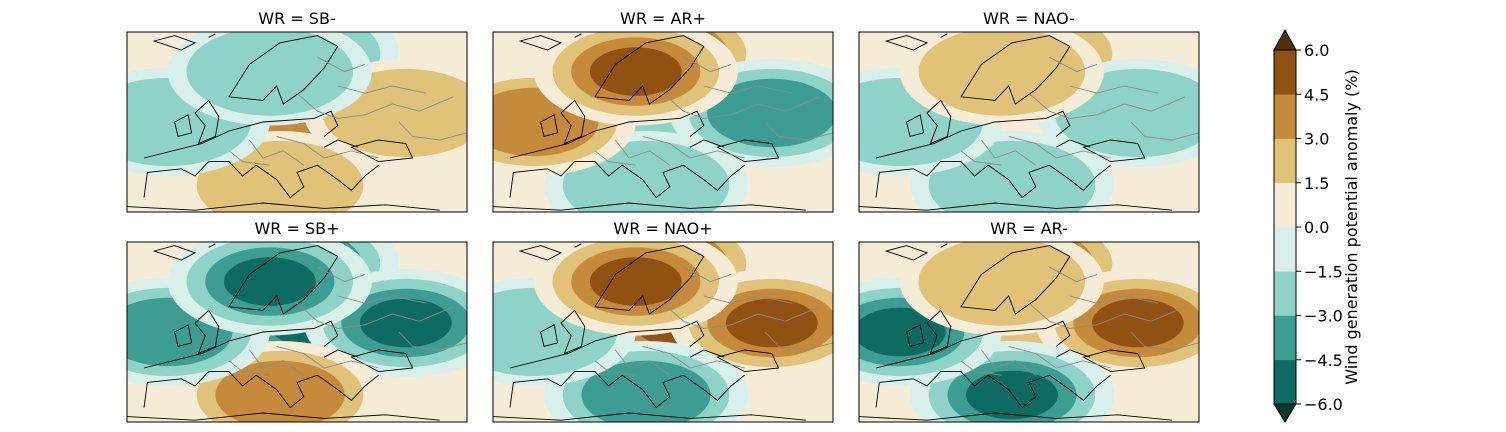 The height and width of the screenshot is (432, 1506). What do you see at coordinates (1323, 404) in the screenshot?
I see `colorbar-tick-label: −6.0` at bounding box center [1323, 404].